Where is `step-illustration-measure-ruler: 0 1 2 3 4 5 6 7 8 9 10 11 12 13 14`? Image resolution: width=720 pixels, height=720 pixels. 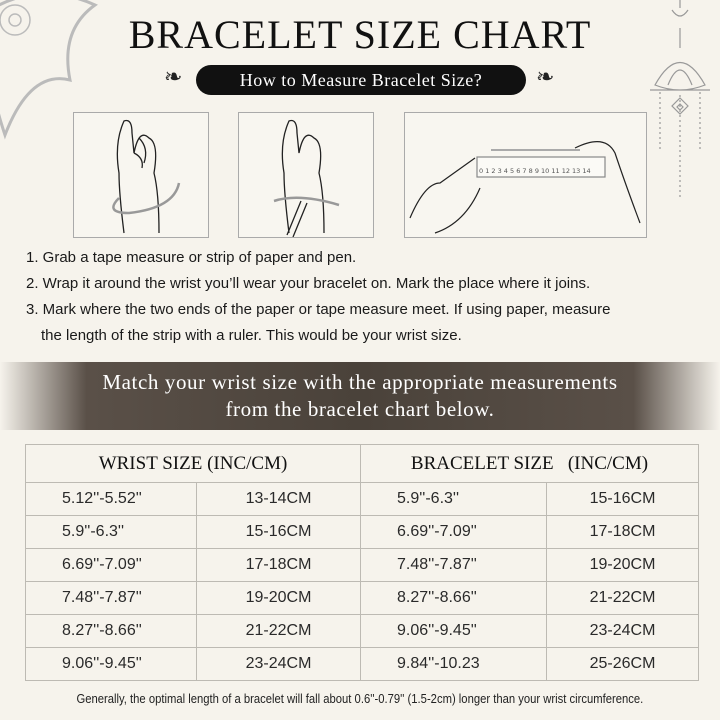
step-illustration-measure-ruler: 0 1 2 3 4 5 6 7 8 9 10 11 12 13 14 is located at coordinates (525, 175).